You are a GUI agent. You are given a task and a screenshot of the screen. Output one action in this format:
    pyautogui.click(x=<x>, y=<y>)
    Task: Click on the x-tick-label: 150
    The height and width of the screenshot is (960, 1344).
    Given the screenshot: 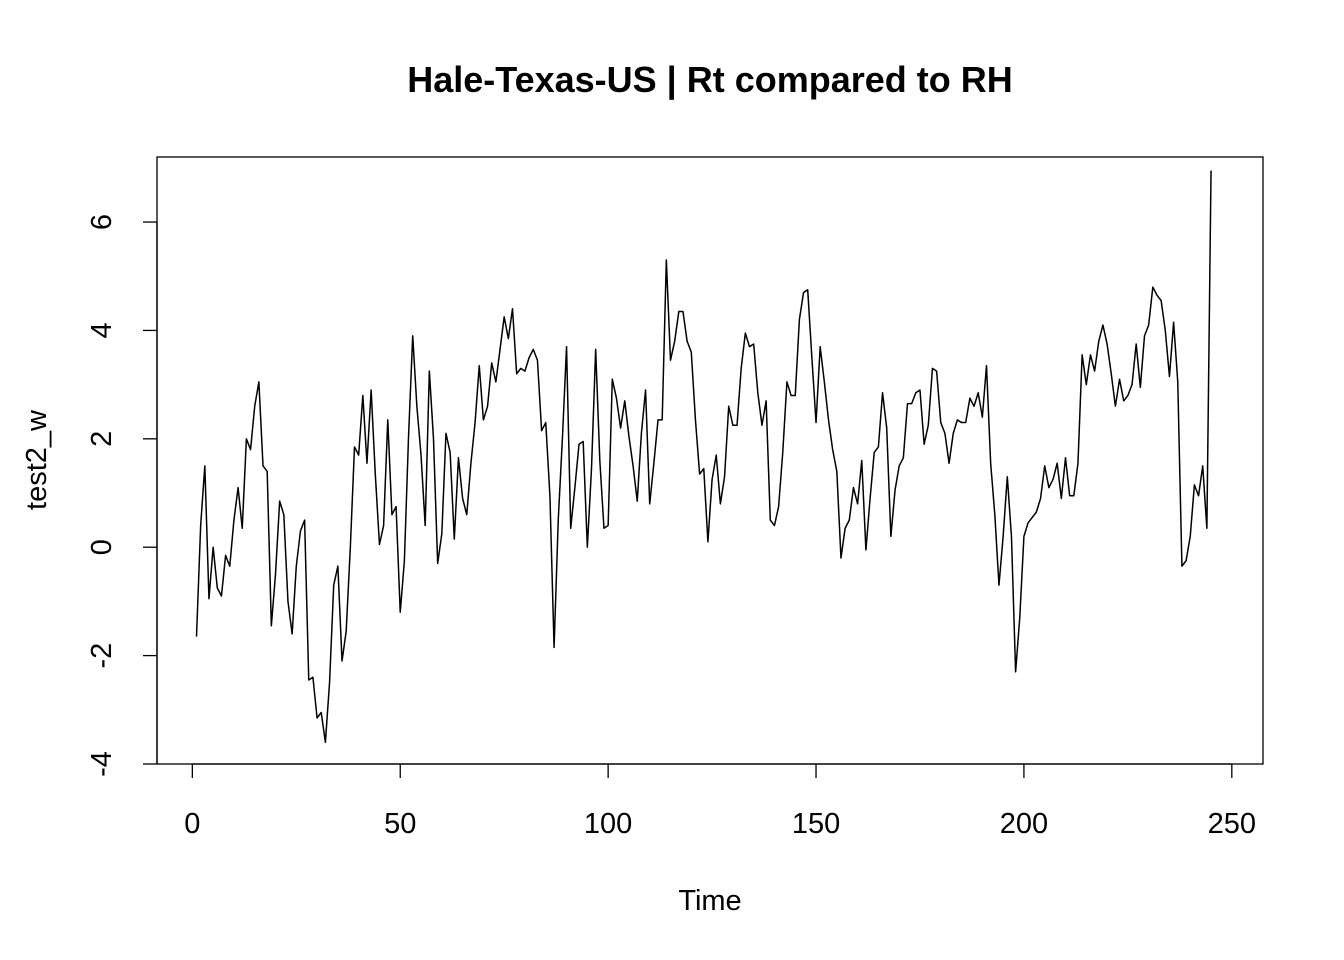 What is the action you would take?
    pyautogui.click(x=816, y=824)
    